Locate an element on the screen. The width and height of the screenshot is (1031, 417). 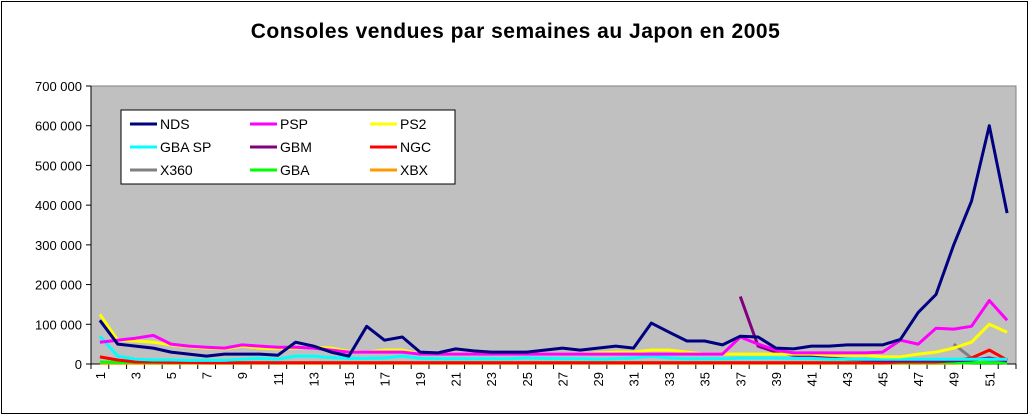
x-tick-label: 25 is located at coordinates (527, 379).